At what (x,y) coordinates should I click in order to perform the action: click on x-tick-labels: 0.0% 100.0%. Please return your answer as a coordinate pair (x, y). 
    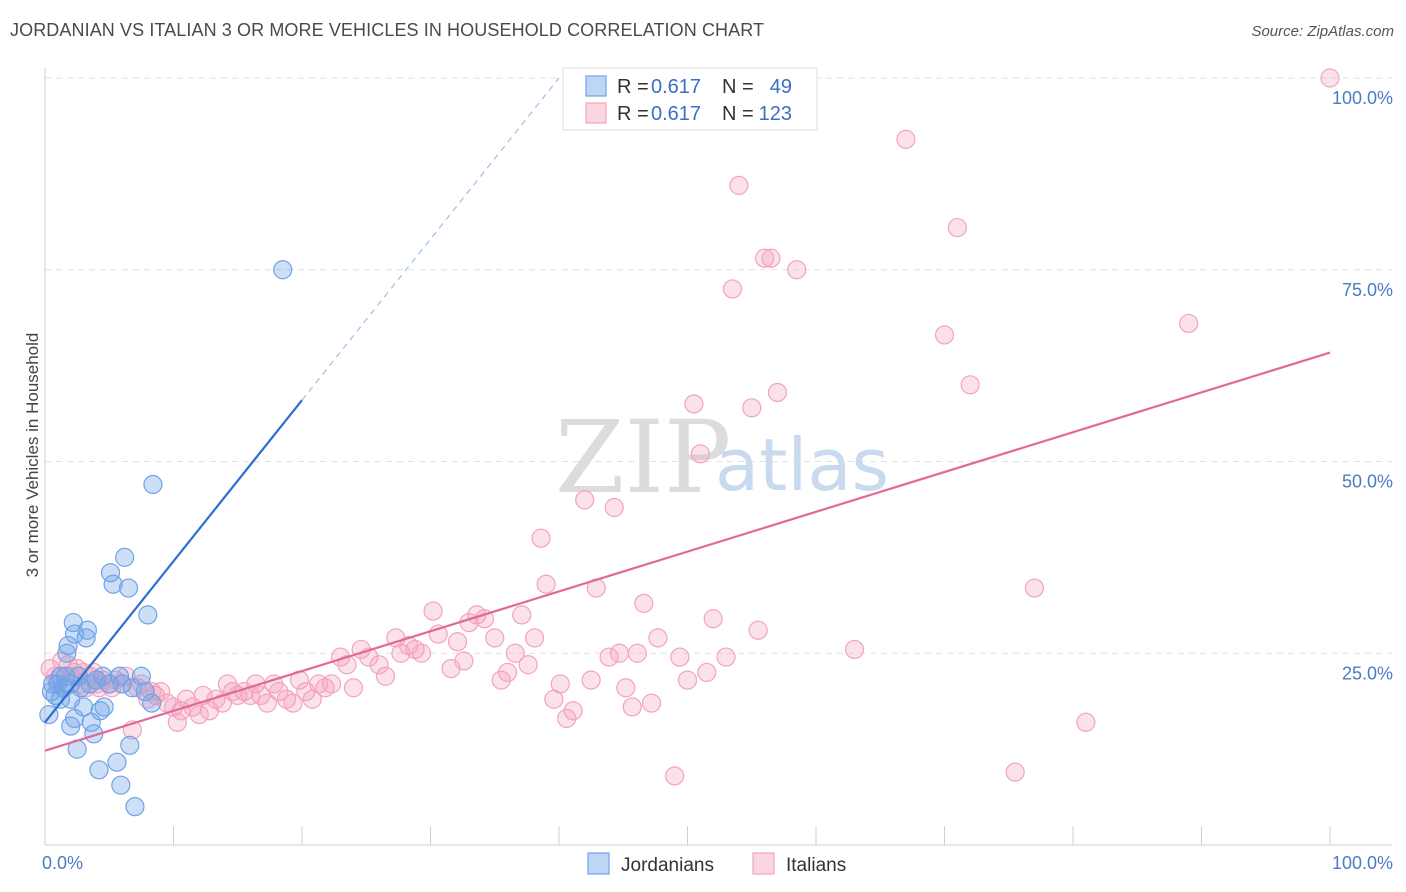
    Looking at the image, I should click on (717, 863).